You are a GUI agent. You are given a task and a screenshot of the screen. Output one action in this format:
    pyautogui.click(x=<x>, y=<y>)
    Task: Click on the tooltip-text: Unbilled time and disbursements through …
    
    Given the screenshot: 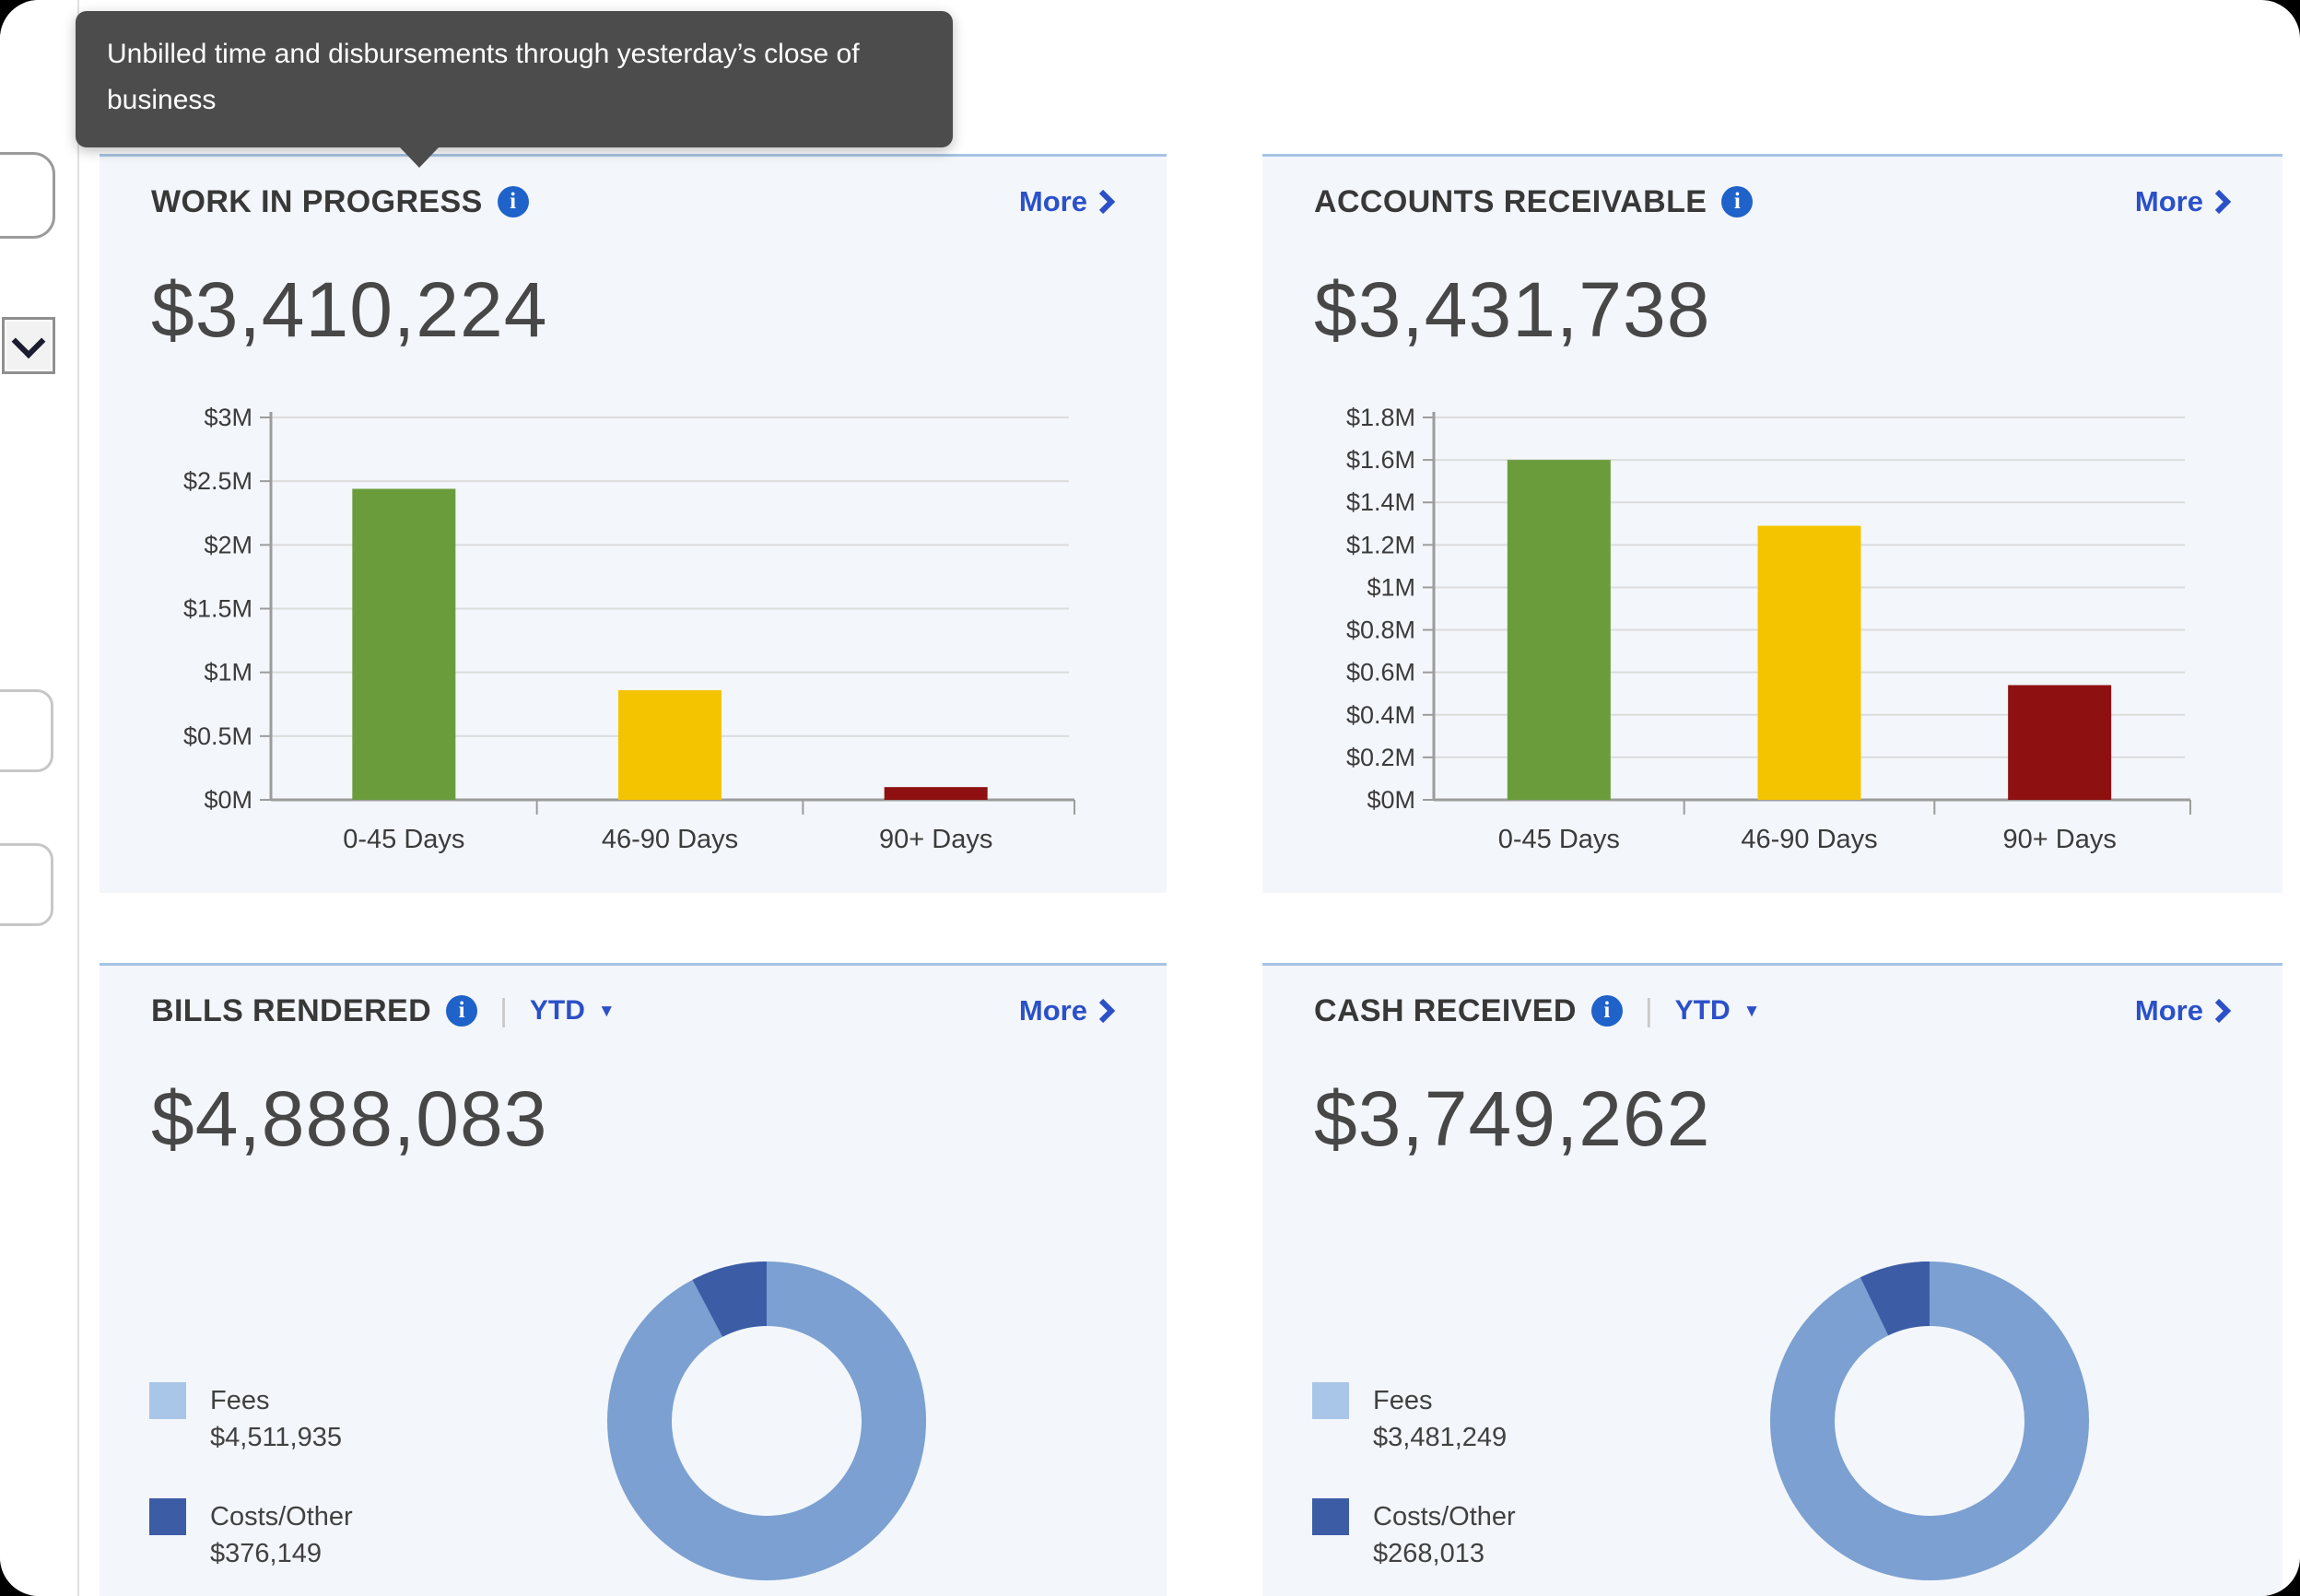 What is the action you would take?
    pyautogui.click(x=483, y=77)
    